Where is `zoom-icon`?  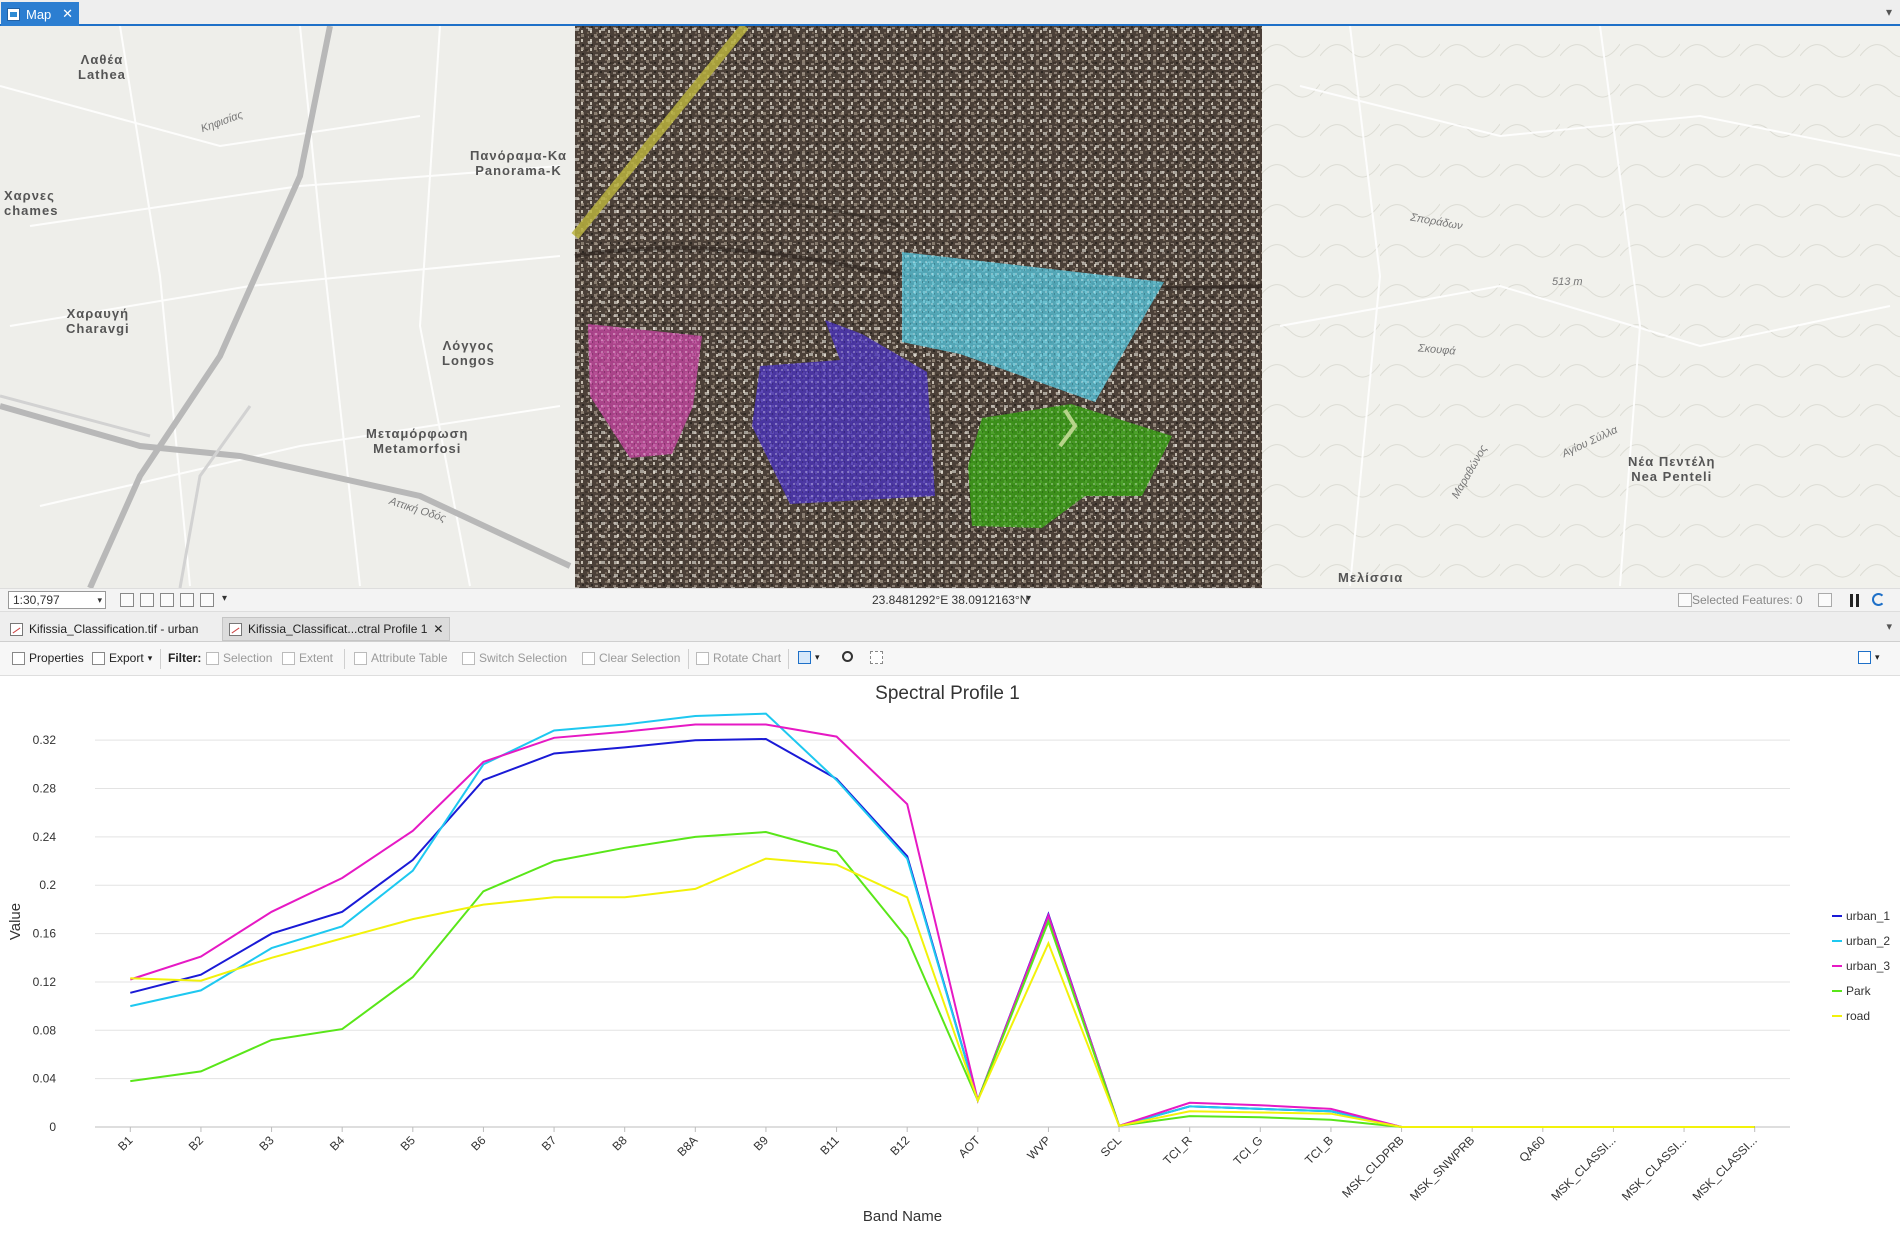 zoom-icon is located at coordinates (847, 656).